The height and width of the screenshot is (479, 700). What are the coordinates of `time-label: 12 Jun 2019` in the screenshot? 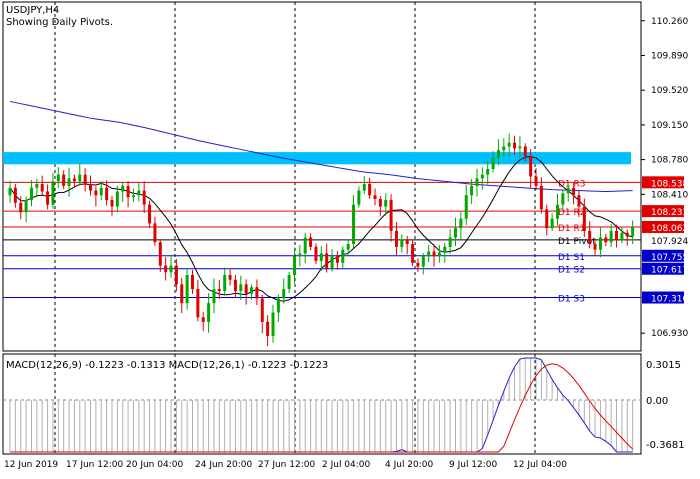 It's located at (31, 465).